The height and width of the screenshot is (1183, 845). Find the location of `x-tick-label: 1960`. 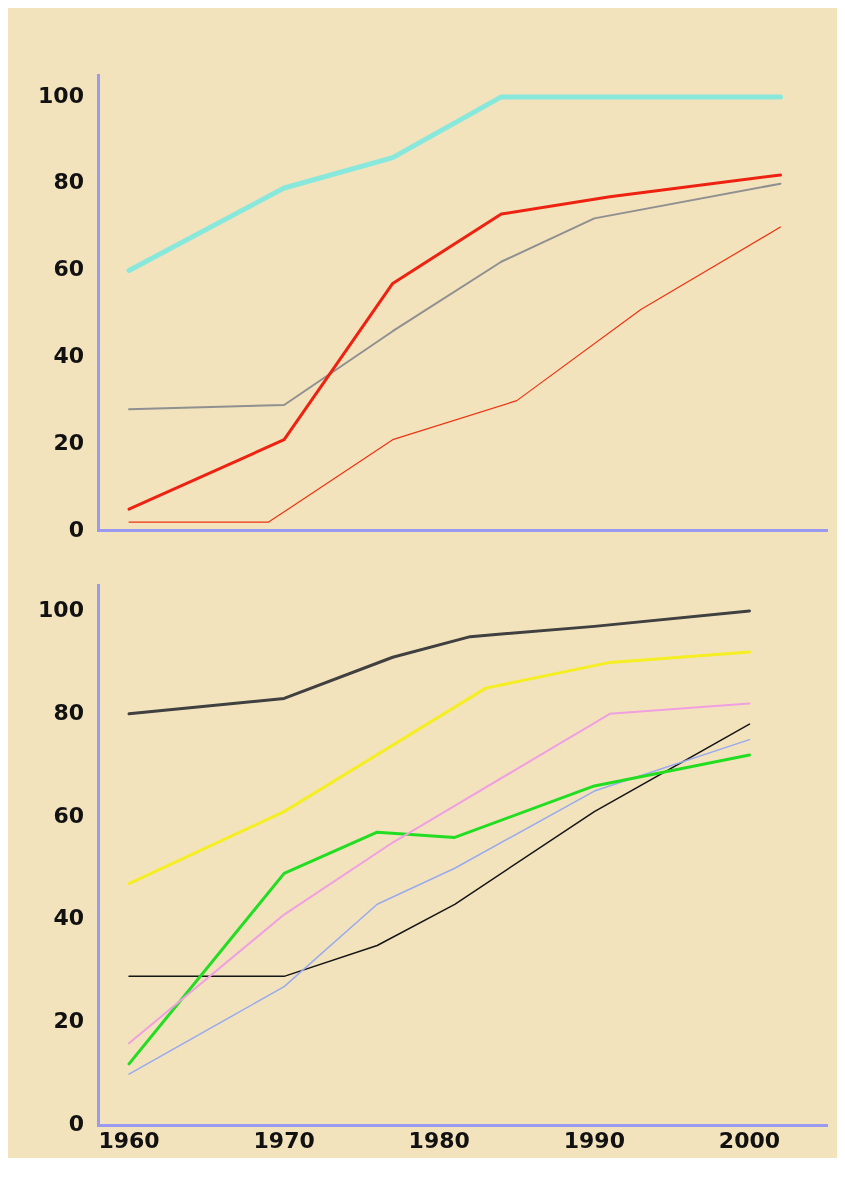

x-tick-label: 1960 is located at coordinates (129, 1140).